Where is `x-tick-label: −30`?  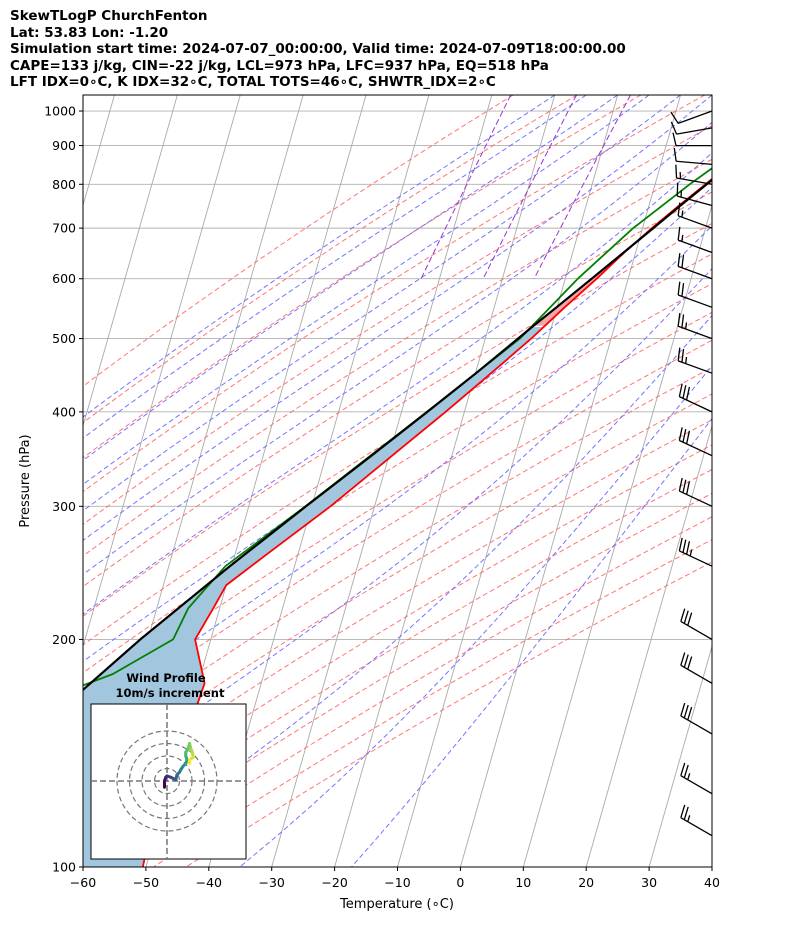
x-tick-label: −30 is located at coordinates (272, 882).